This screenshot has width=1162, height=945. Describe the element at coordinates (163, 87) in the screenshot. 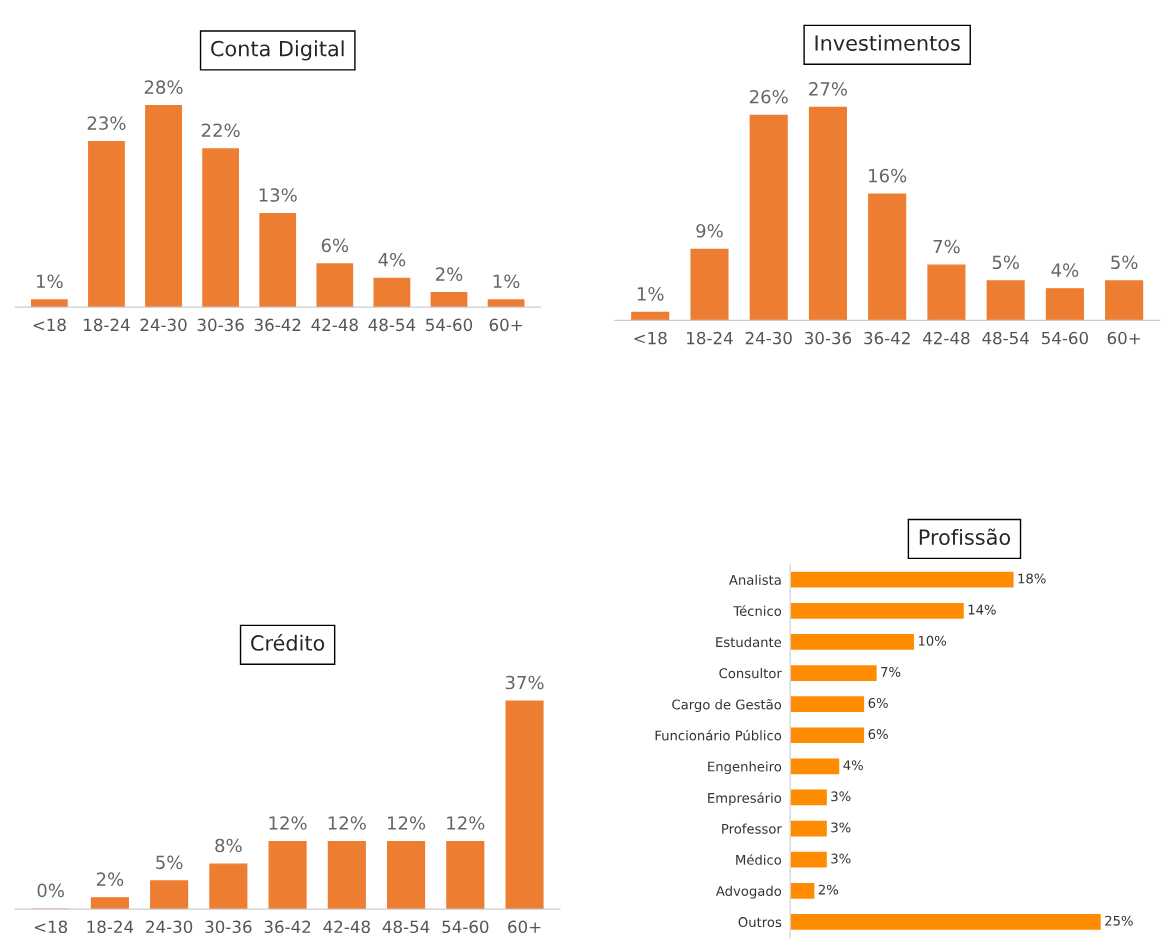

I see `data-label: 28%` at that location.